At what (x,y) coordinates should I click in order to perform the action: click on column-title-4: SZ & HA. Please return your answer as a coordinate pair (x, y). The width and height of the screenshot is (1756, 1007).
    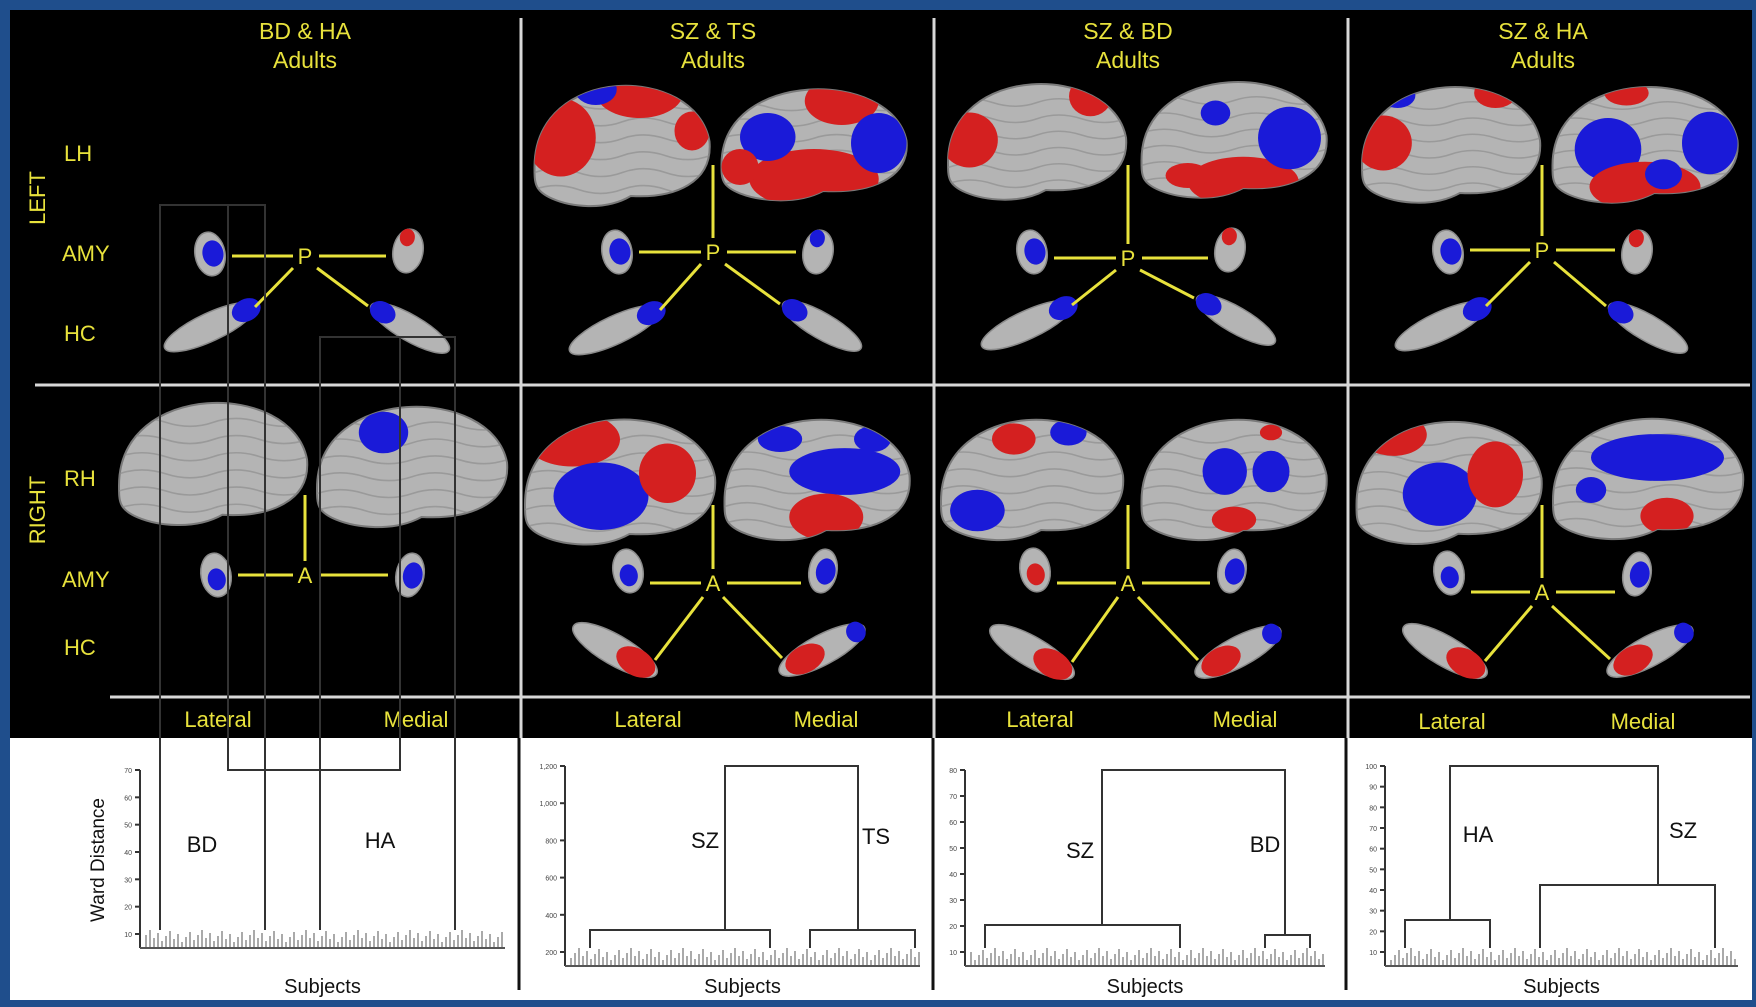
    Looking at the image, I should click on (1543, 31).